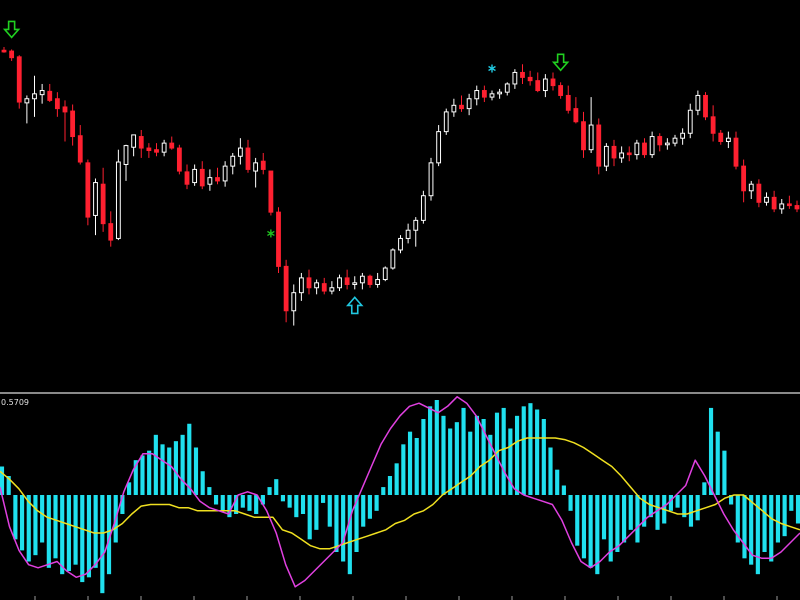  I want to click on star-stroke, so click(492, 68).